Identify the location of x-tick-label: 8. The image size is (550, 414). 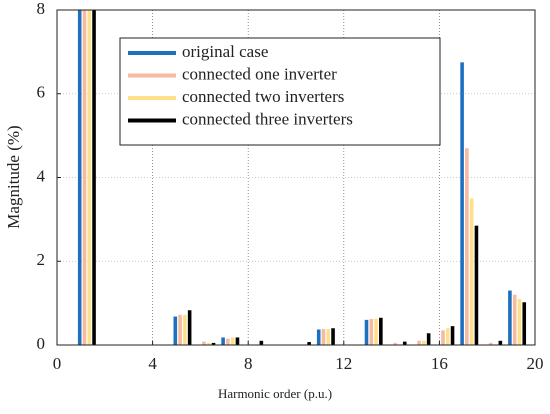
(248, 363).